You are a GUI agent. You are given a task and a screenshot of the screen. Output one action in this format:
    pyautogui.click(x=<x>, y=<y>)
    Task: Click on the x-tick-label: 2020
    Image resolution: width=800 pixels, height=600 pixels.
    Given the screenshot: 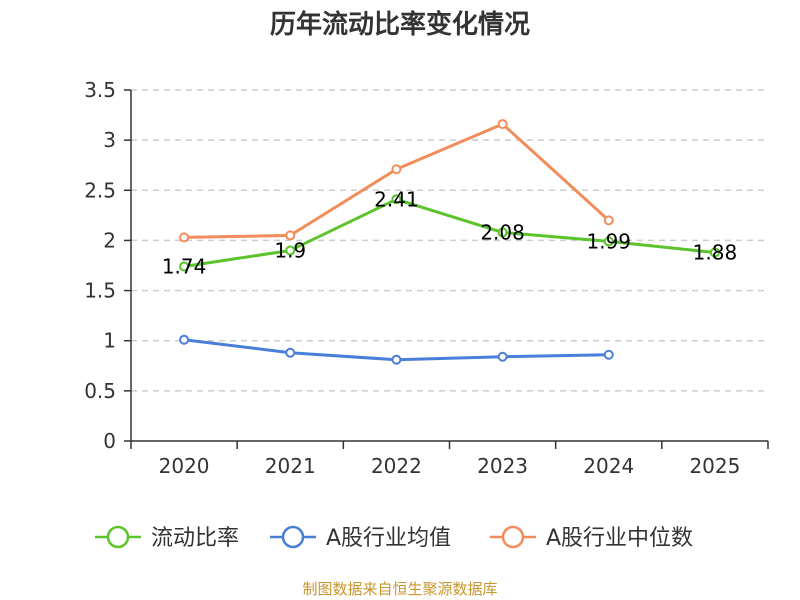 What is the action you would take?
    pyautogui.click(x=184, y=466)
    